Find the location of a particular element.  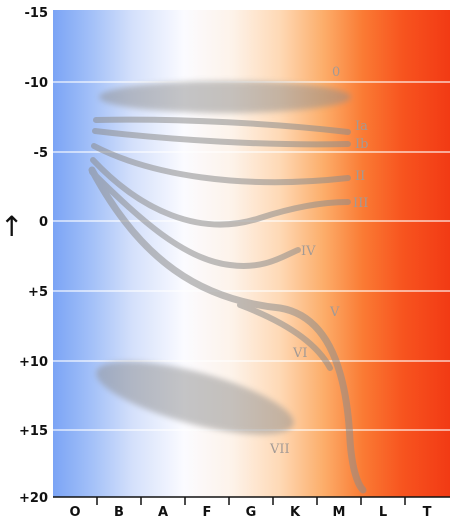

class-label-iii: III is located at coordinates (360, 203).